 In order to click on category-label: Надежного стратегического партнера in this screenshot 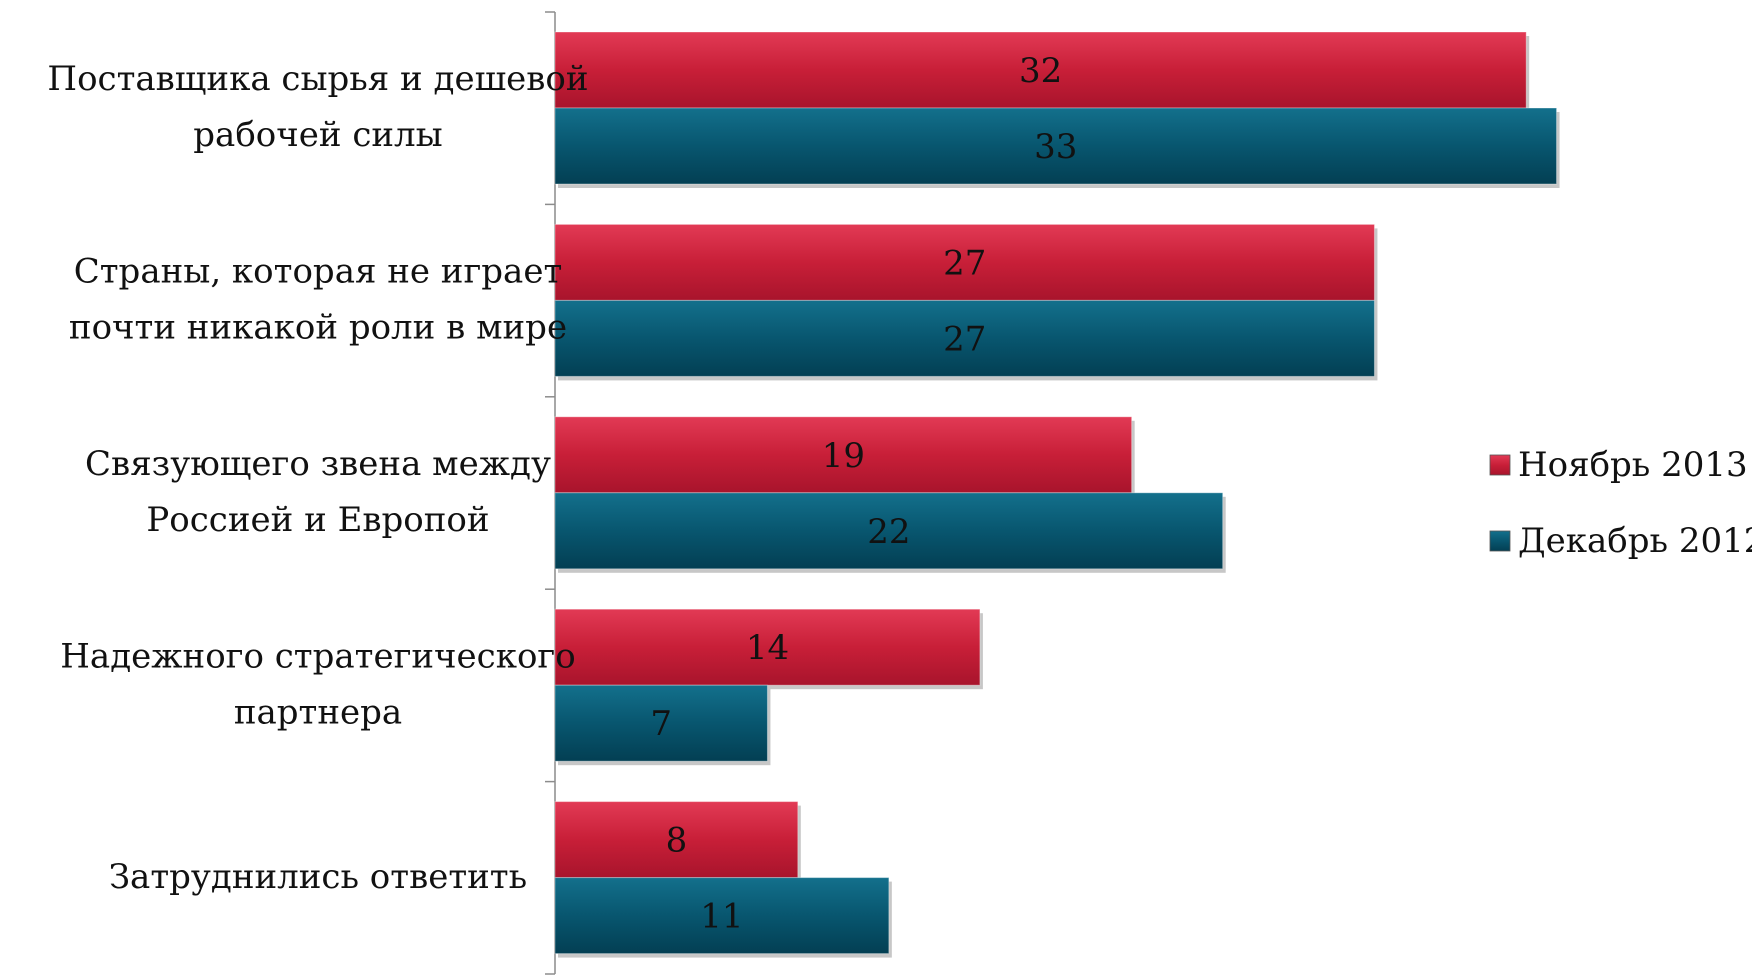, I will do `click(317, 684)`.